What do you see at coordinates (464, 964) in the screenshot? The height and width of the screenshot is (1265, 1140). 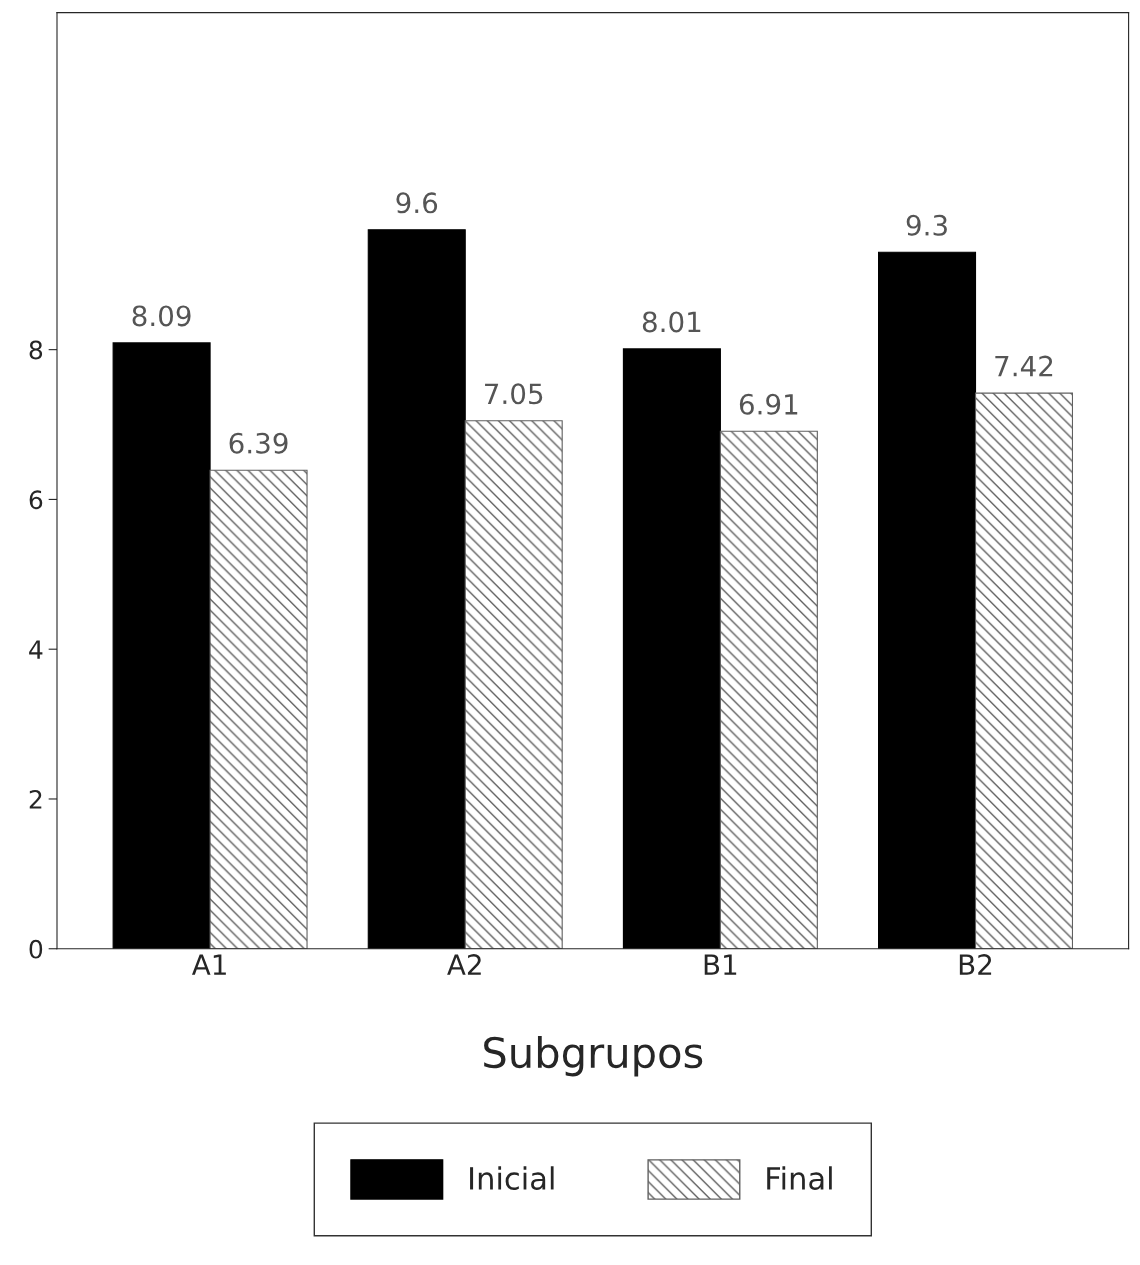 I see `x-tick-label: A2` at bounding box center [464, 964].